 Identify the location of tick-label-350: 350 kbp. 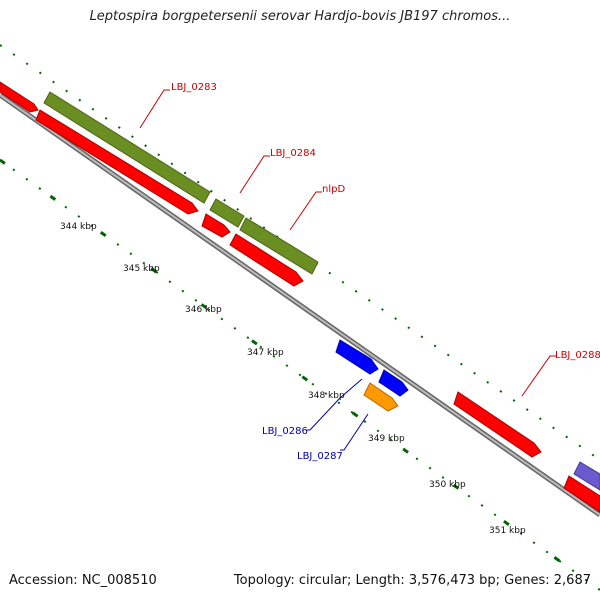
(447, 485).